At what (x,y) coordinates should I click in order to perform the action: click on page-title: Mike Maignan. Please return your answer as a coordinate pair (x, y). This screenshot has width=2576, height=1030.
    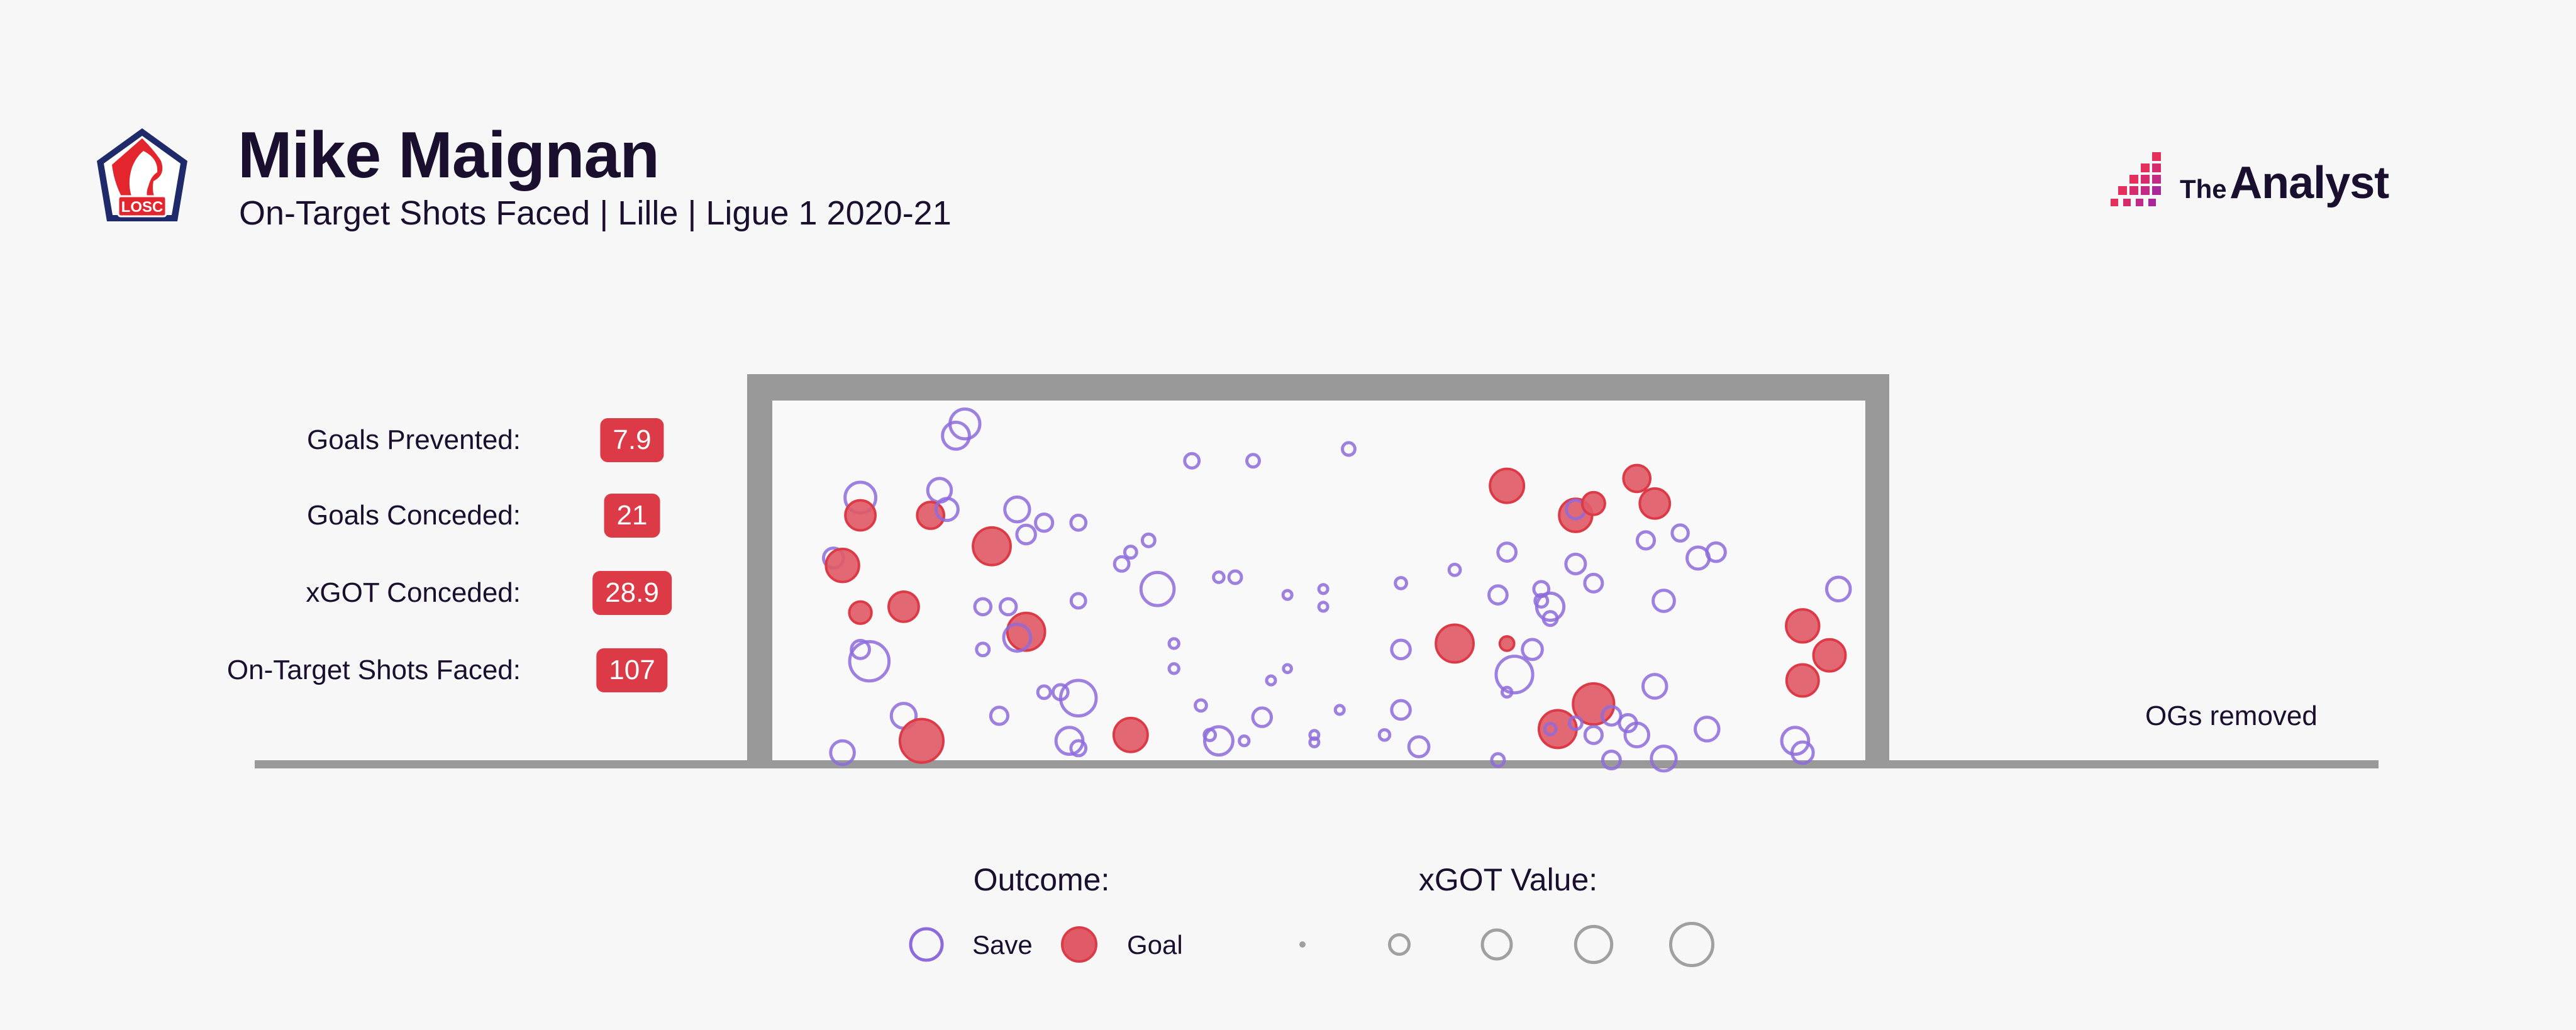
    Looking at the image, I should click on (449, 155).